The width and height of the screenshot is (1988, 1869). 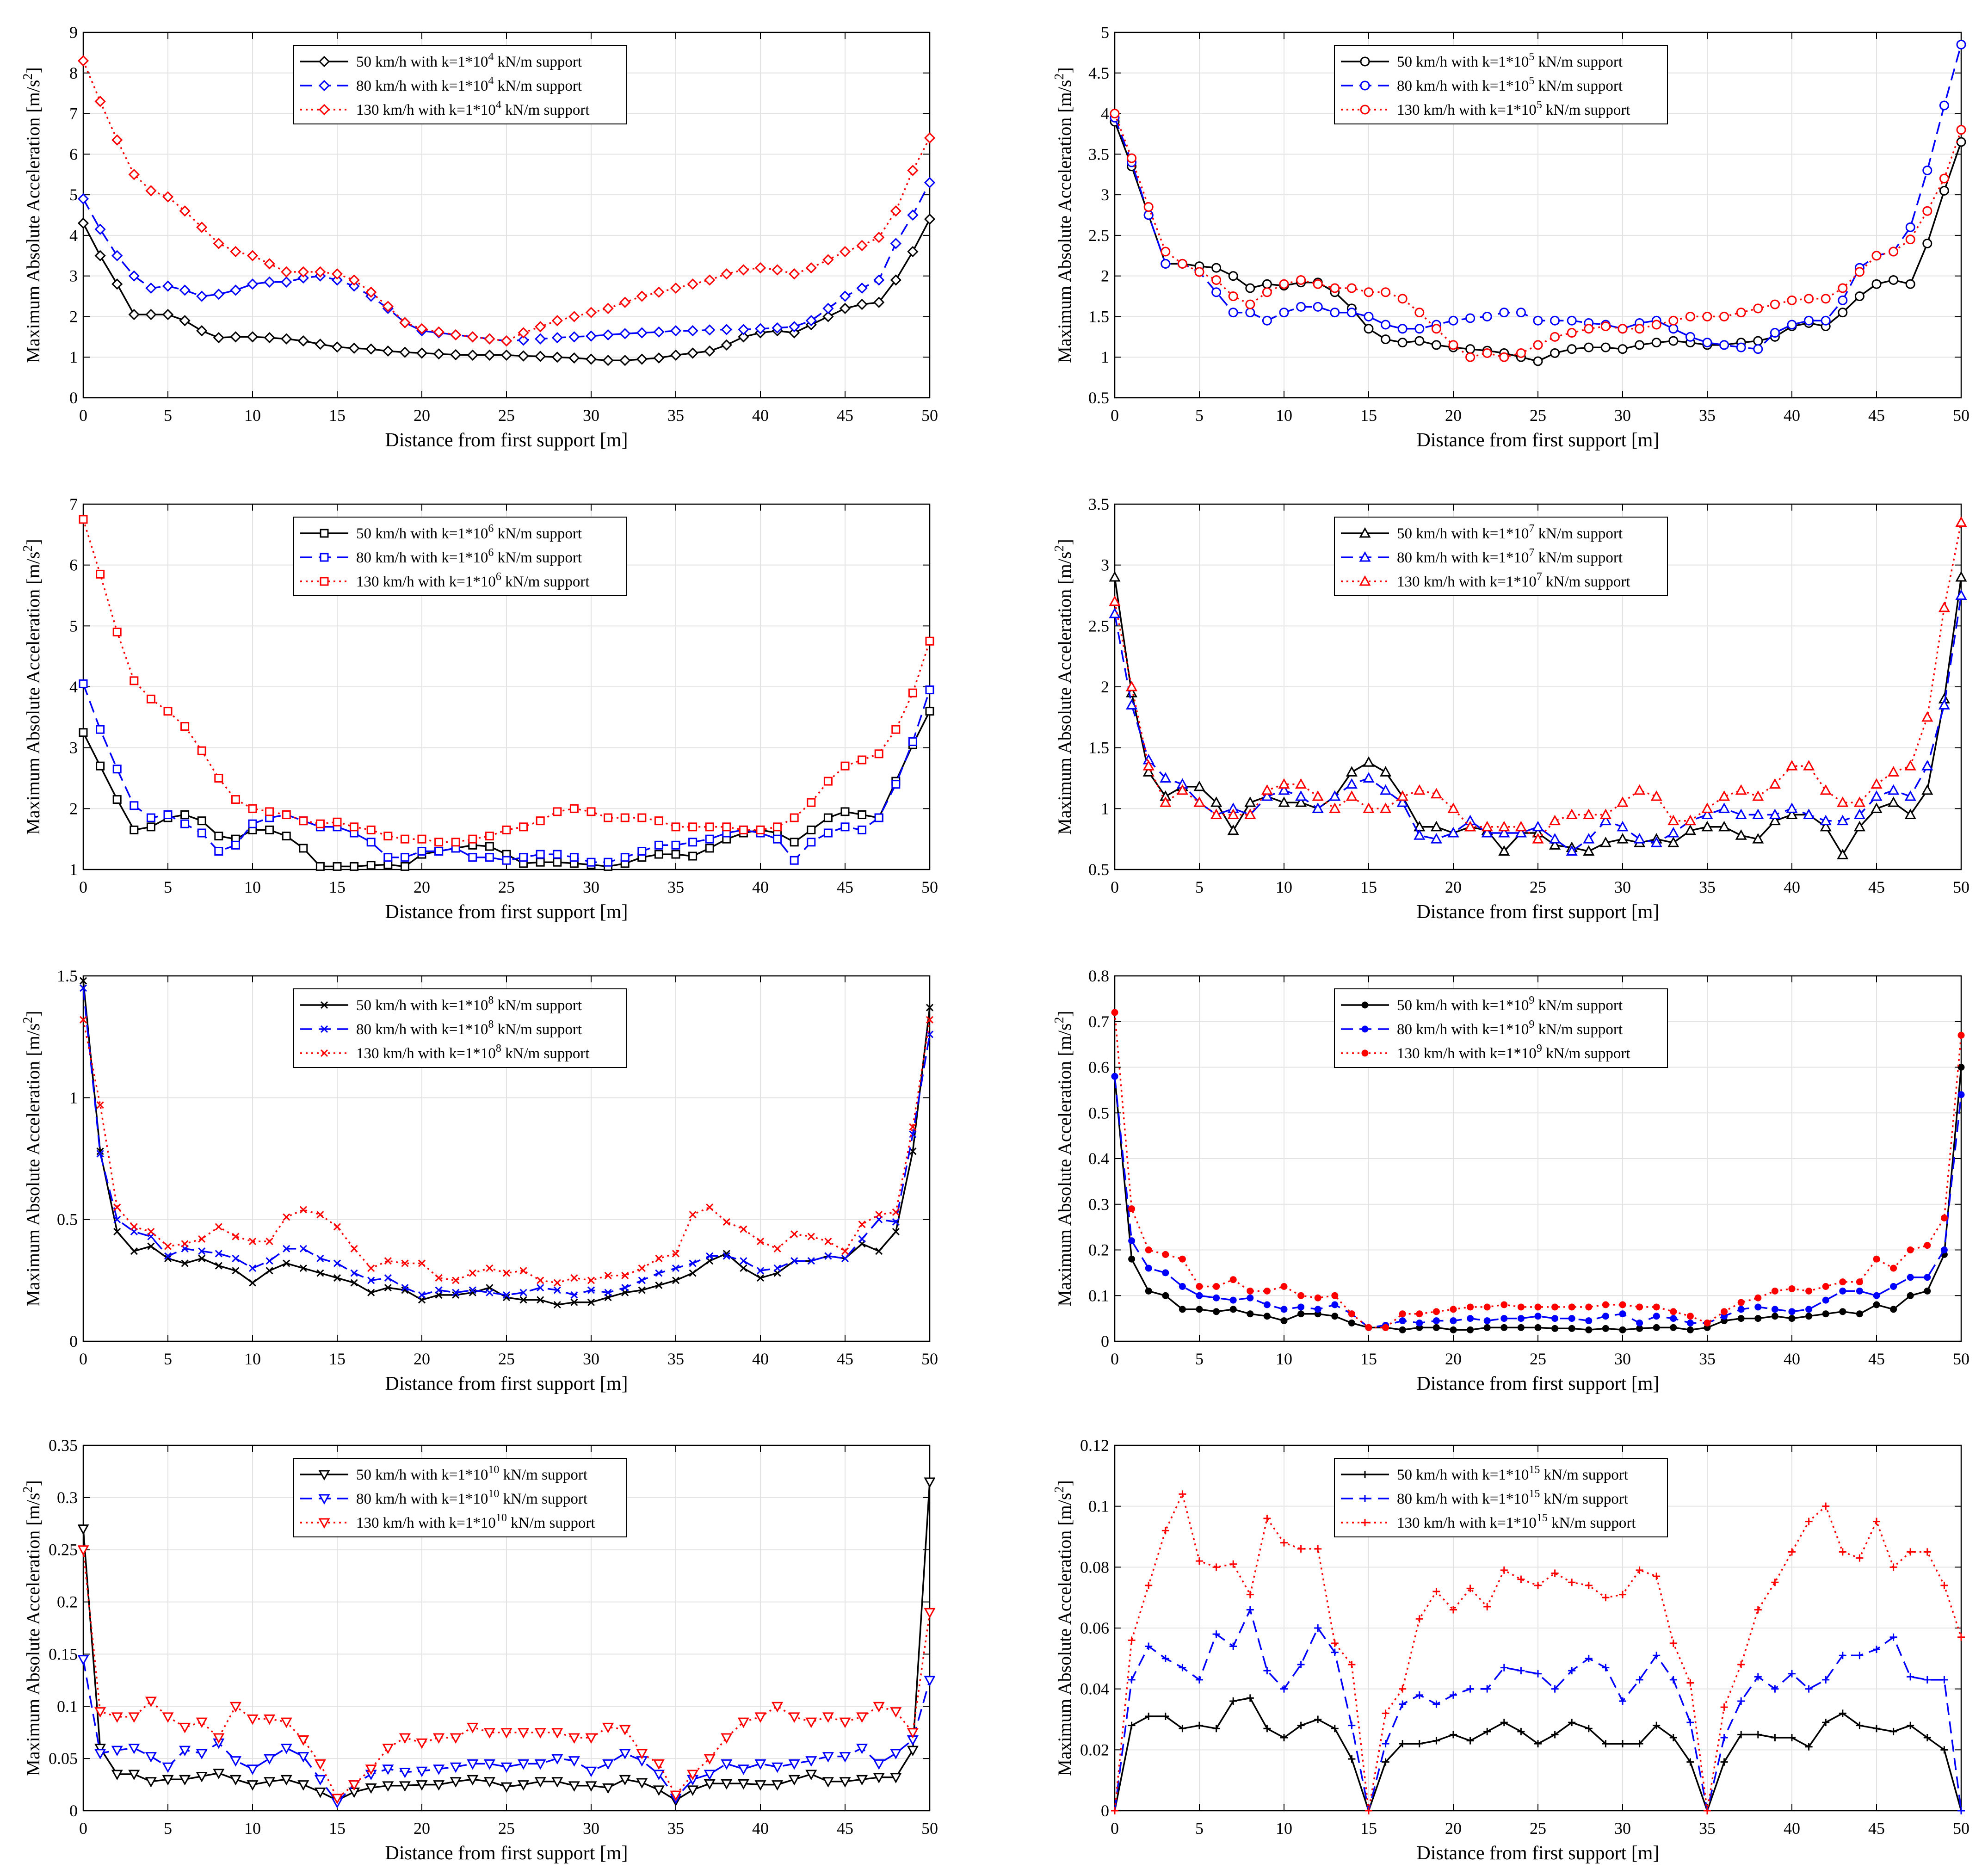 I want to click on y-tick-label: 0, so click(x=73, y=1810).